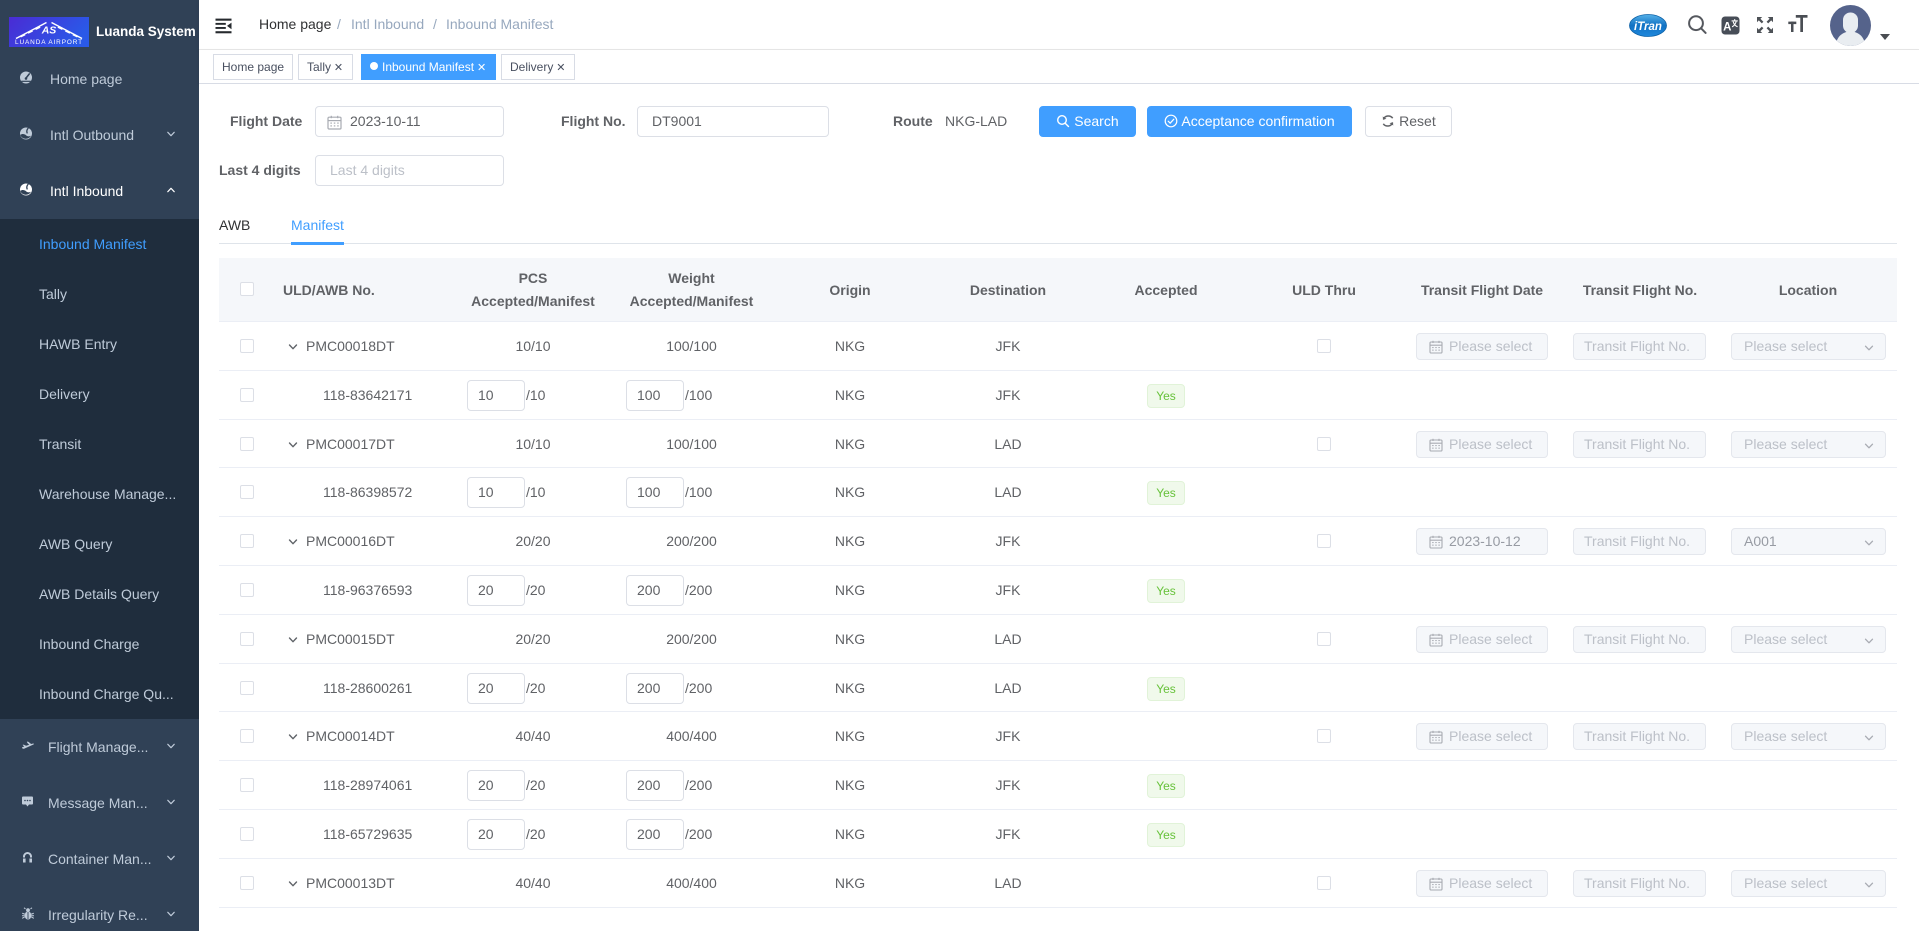  I want to click on svg-text: iTran, so click(1648, 27).